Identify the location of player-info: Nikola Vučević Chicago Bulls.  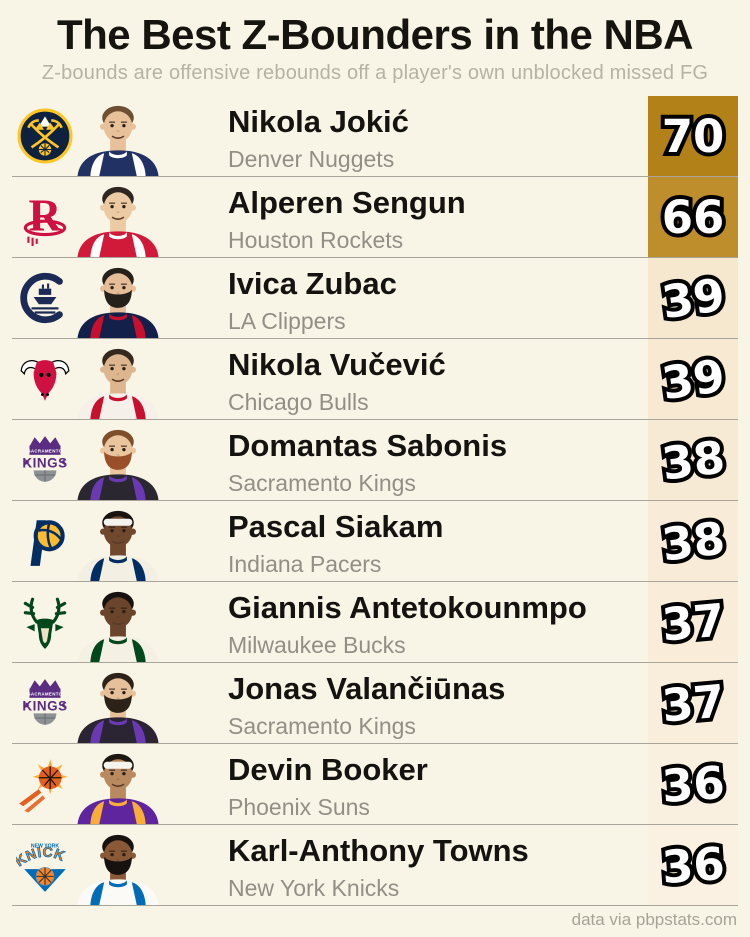
(337, 381).